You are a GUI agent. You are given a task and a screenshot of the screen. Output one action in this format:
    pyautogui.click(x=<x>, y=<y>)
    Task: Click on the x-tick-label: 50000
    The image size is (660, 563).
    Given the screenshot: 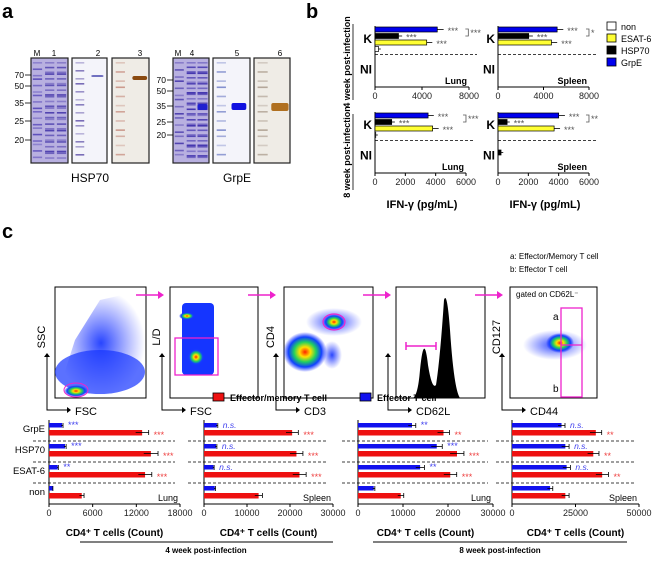 What is the action you would take?
    pyautogui.click(x=638, y=513)
    